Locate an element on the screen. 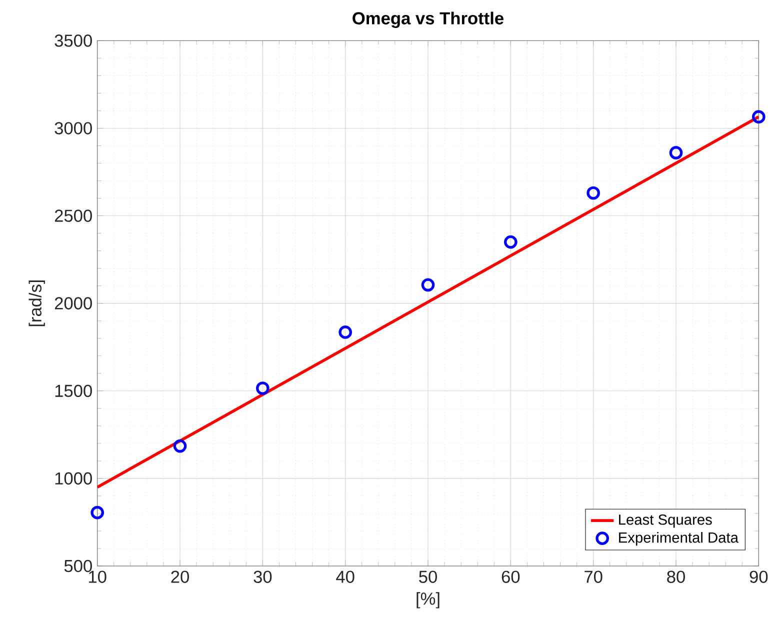 The height and width of the screenshot is (634, 773). x-tick-label: 90 is located at coordinates (759, 576).